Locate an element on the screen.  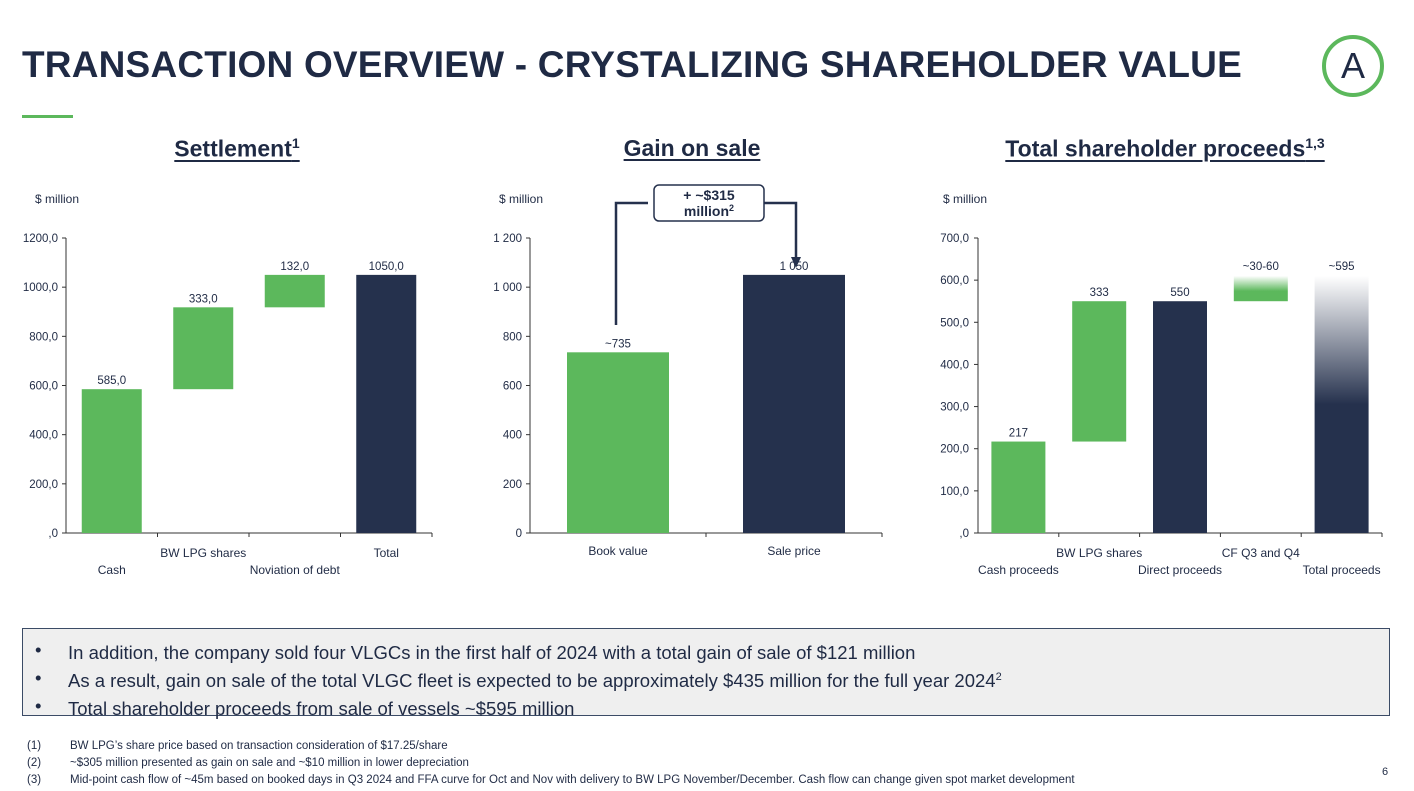
x-category-label: Total proceeds is located at coordinates (1342, 570).